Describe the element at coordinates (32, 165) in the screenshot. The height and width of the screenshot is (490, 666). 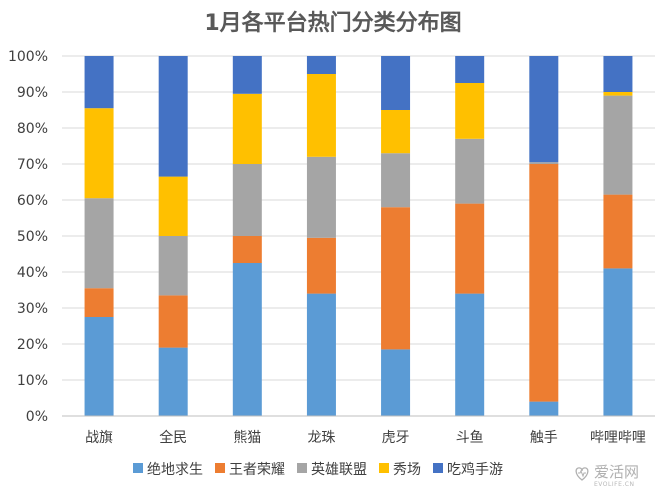
I see `y-tick-label: 70%` at that location.